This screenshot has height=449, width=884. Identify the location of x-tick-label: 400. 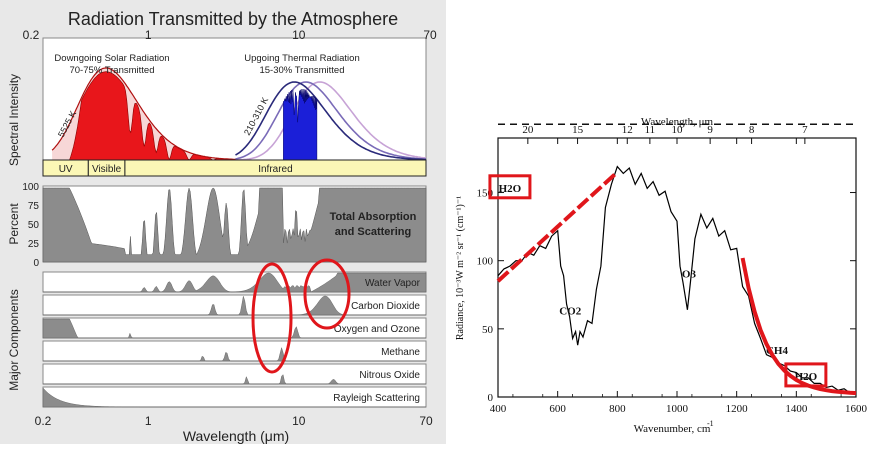
(498, 409).